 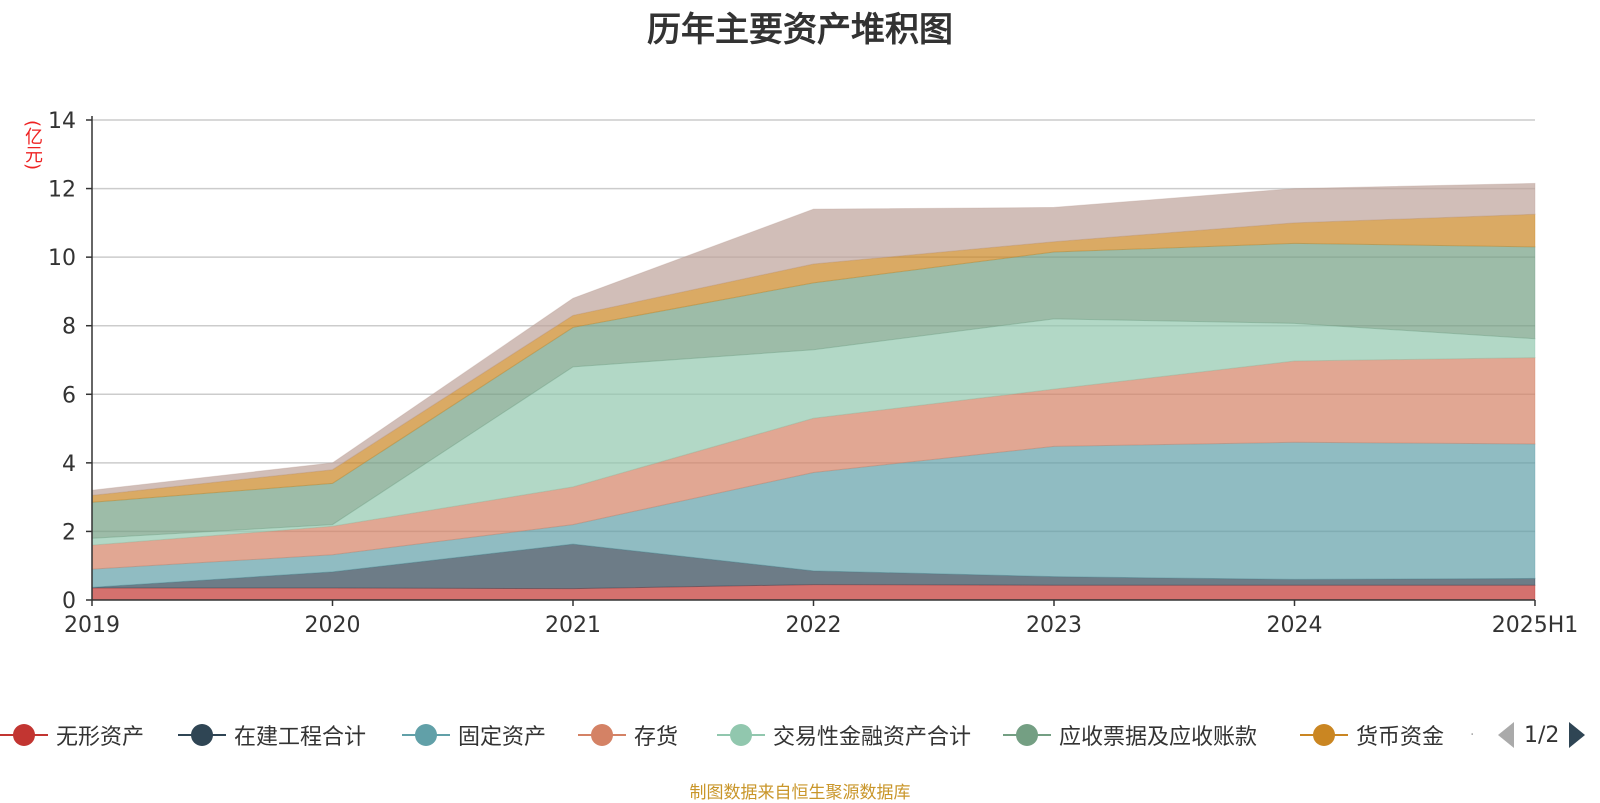 I want to click on legend-item: 无形资产, so click(x=72, y=735).